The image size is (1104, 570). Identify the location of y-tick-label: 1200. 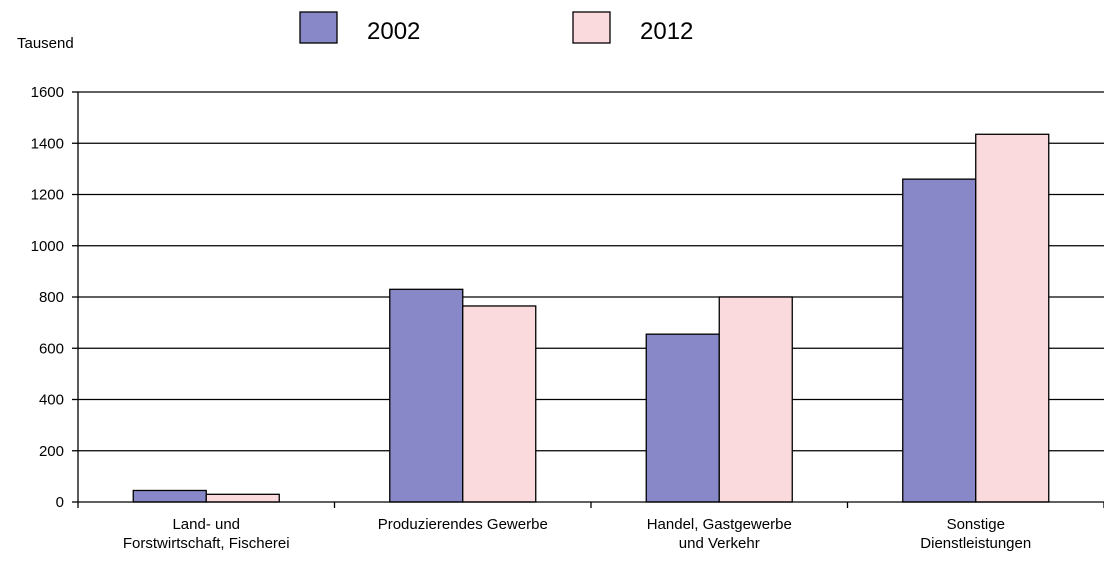
(47, 195).